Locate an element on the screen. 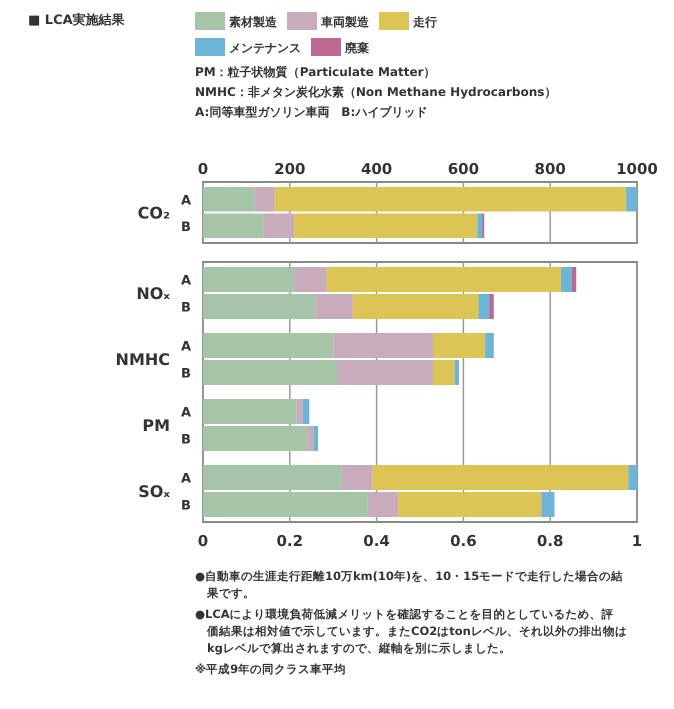 Image resolution: width=674 pixels, height=709 pixels. legend-label: 素材製造 is located at coordinates (253, 22).